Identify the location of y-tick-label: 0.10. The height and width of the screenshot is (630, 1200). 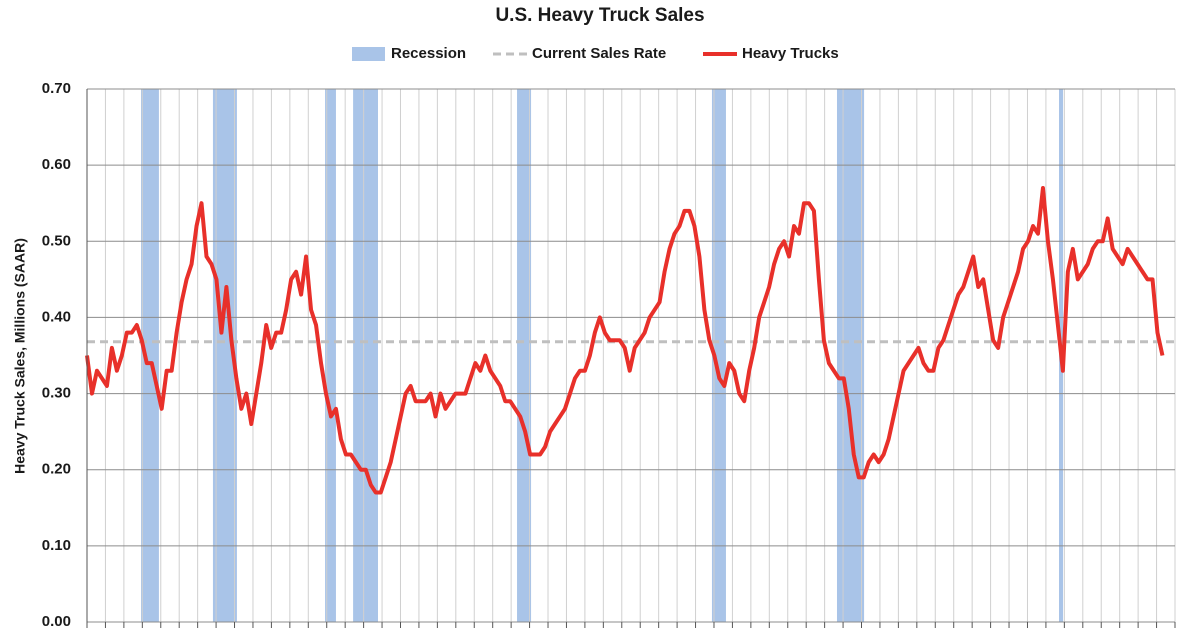
(56, 545).